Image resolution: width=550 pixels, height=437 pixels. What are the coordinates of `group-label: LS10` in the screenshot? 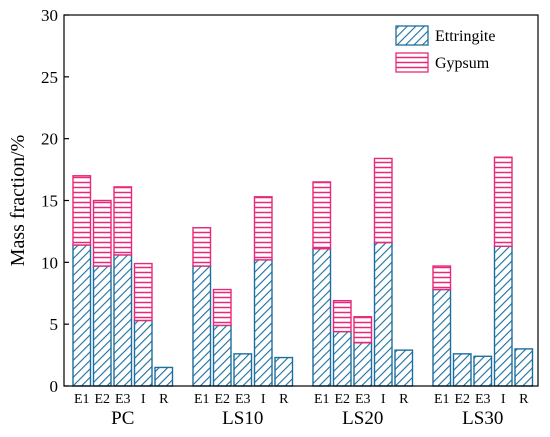 It's located at (242, 418).